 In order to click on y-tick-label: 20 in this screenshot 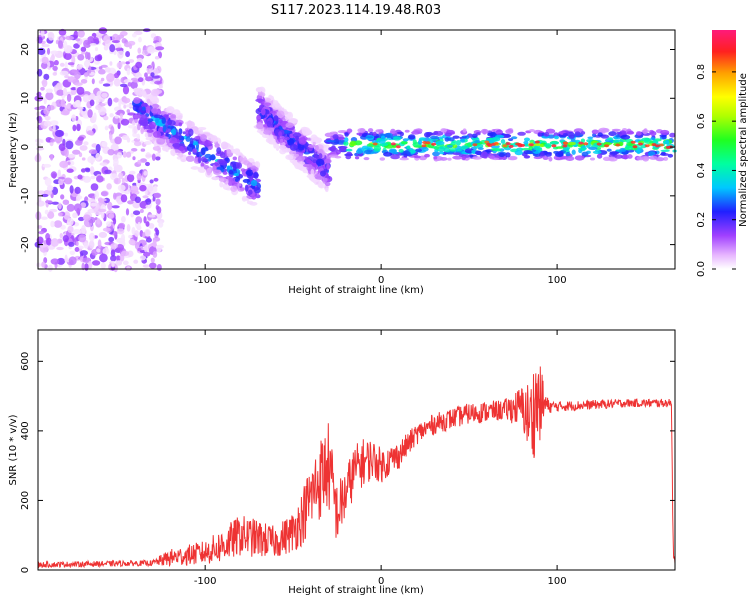, I will do `click(25, 49)`.